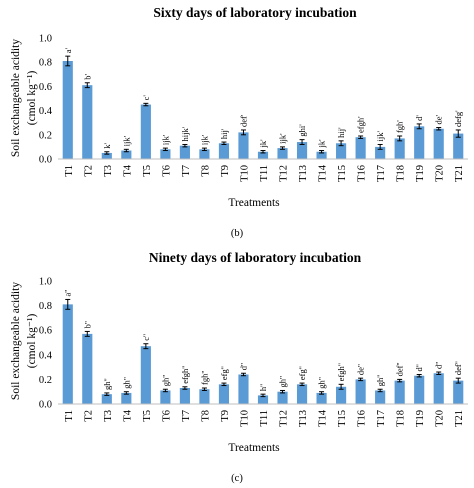  Describe the element at coordinates (341, 132) in the screenshot. I see `significance-letter: hij'` at that location.